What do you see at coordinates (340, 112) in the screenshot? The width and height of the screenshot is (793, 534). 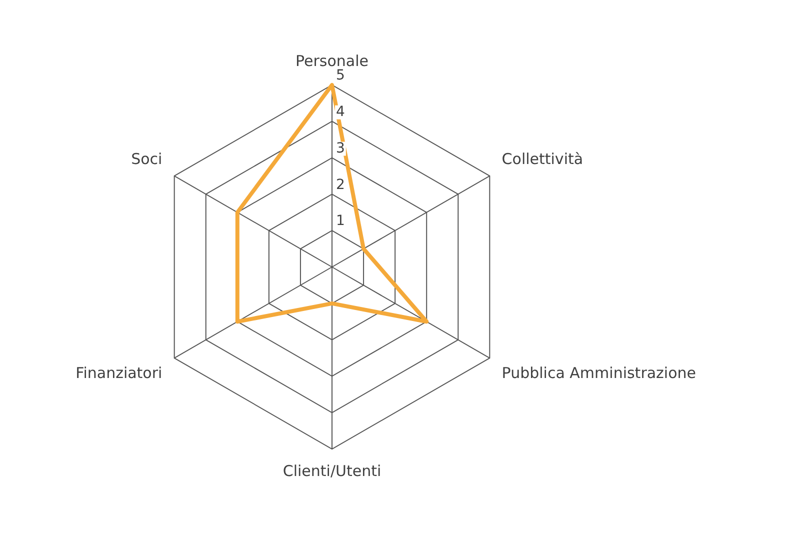 I see `y-tick-label: 4` at bounding box center [340, 112].